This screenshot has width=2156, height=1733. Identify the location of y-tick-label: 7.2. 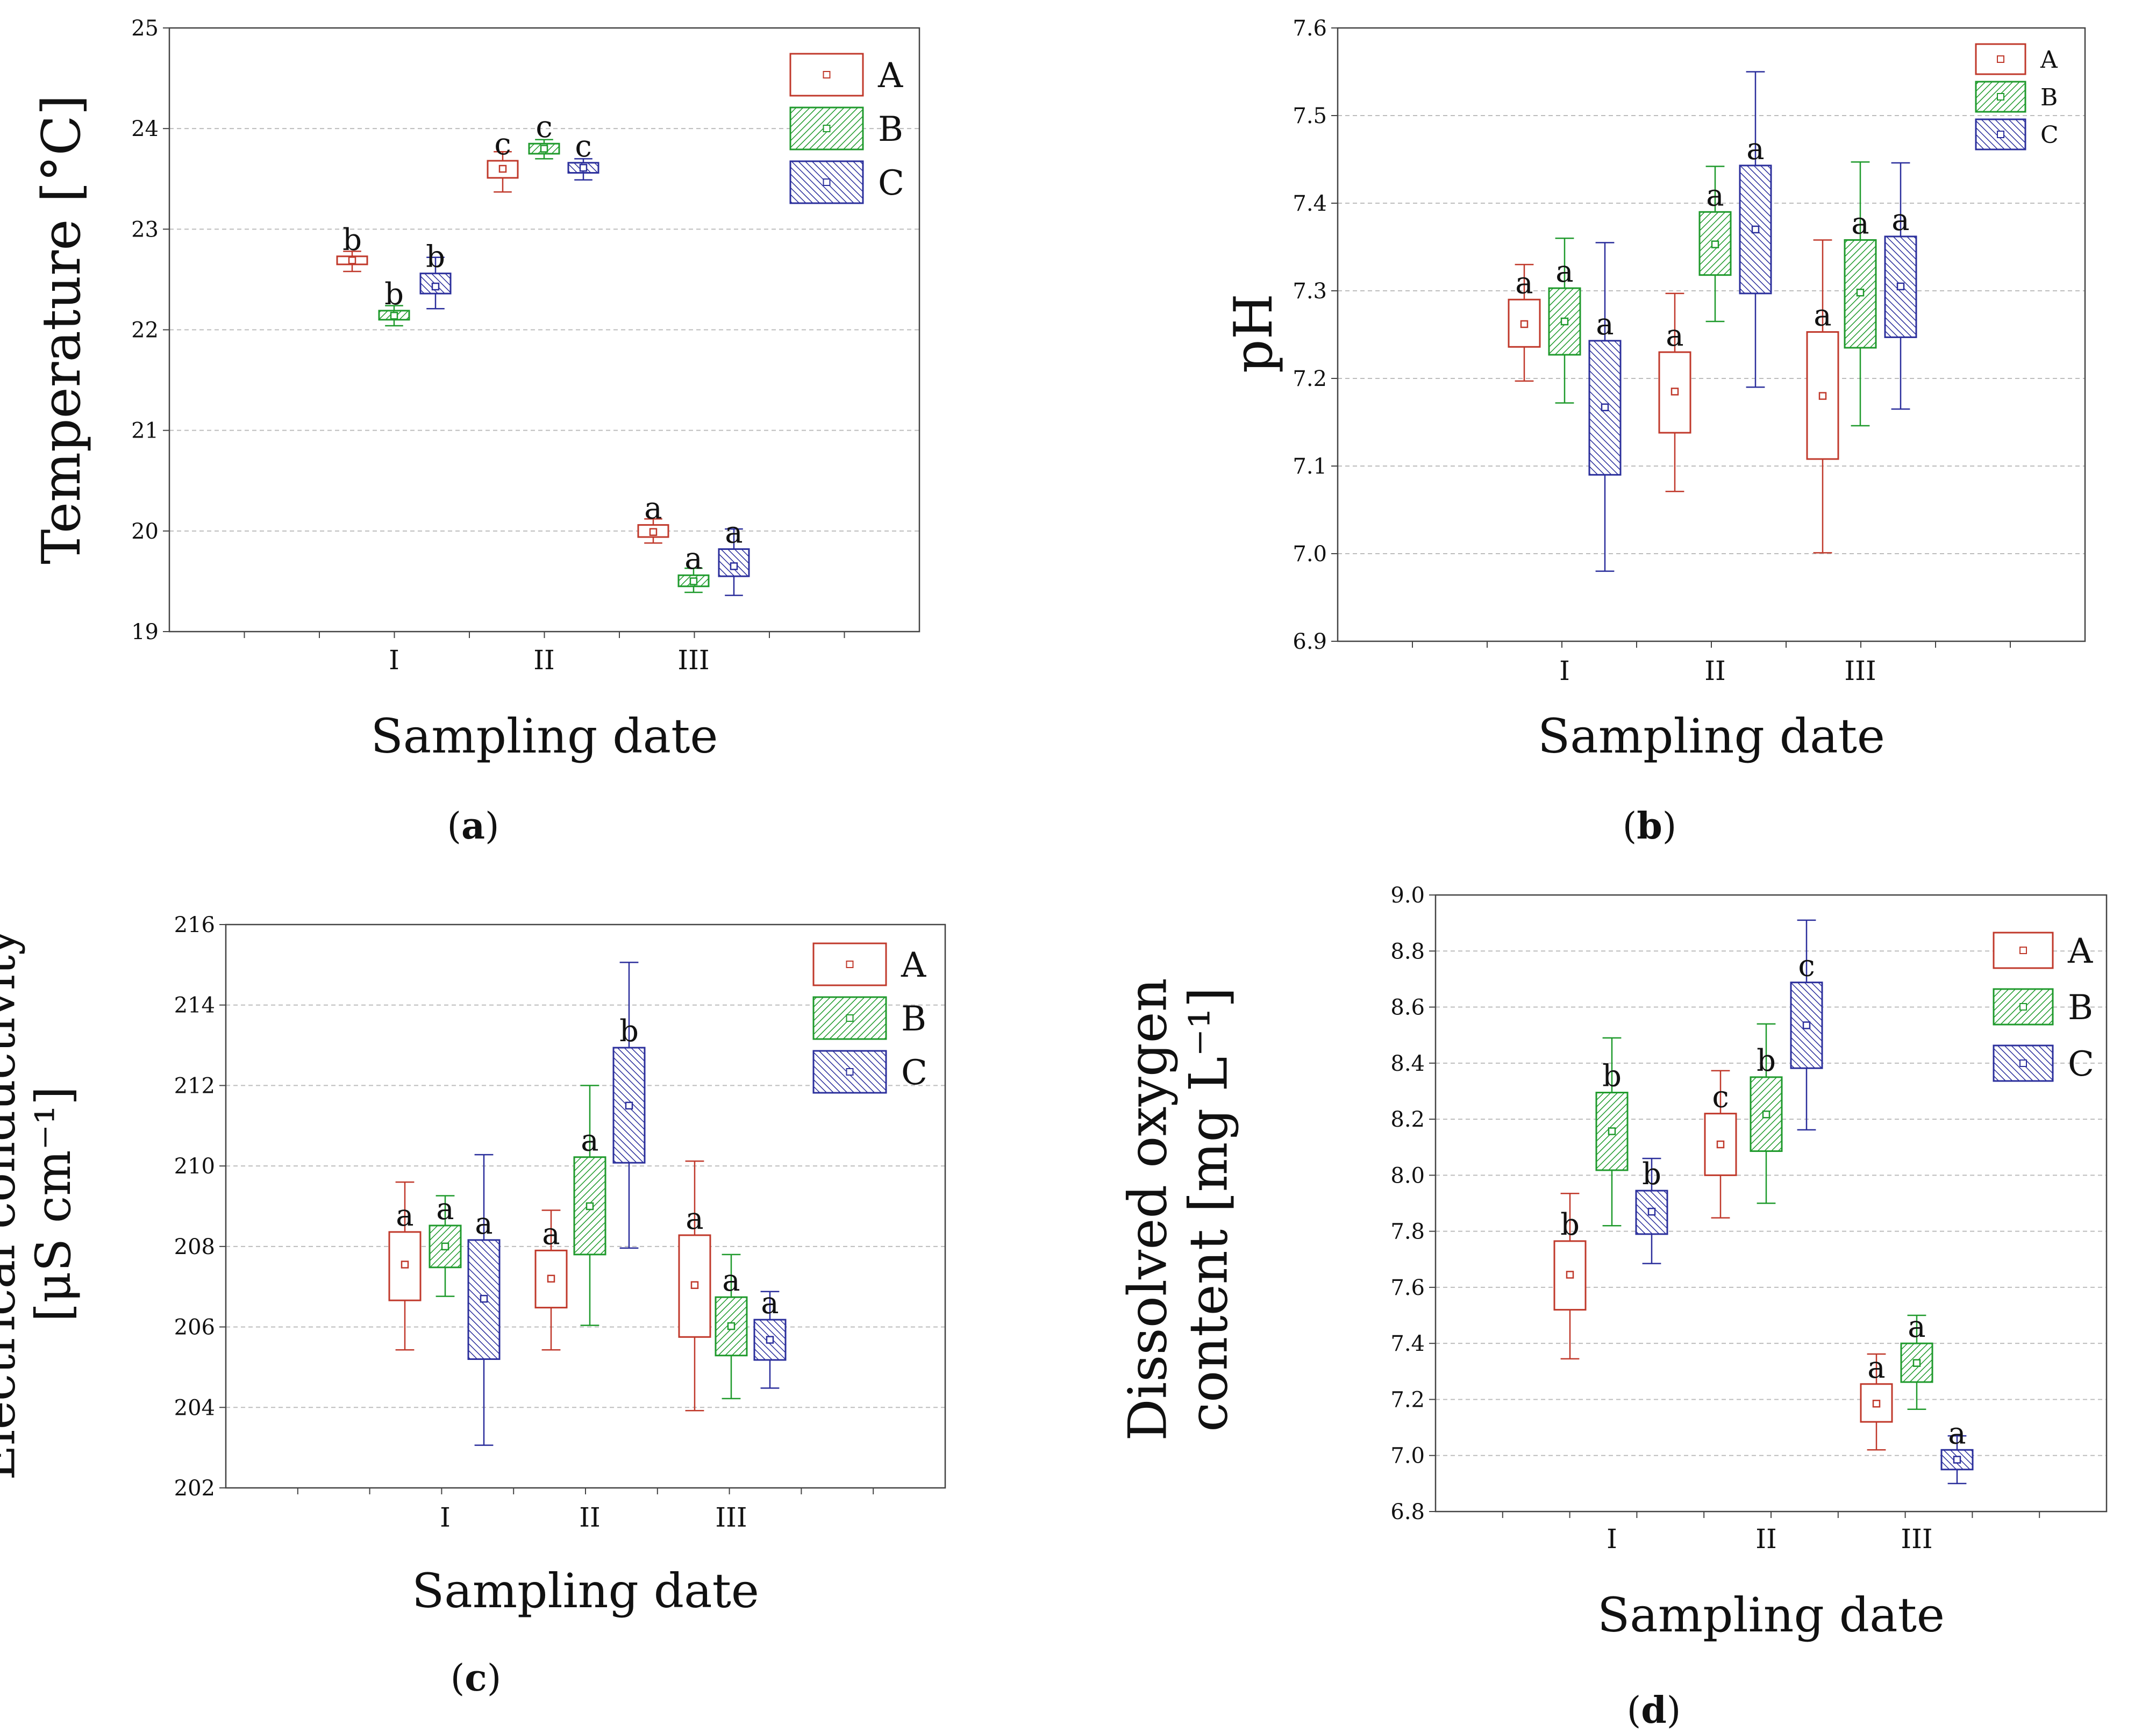
(1407, 1400).